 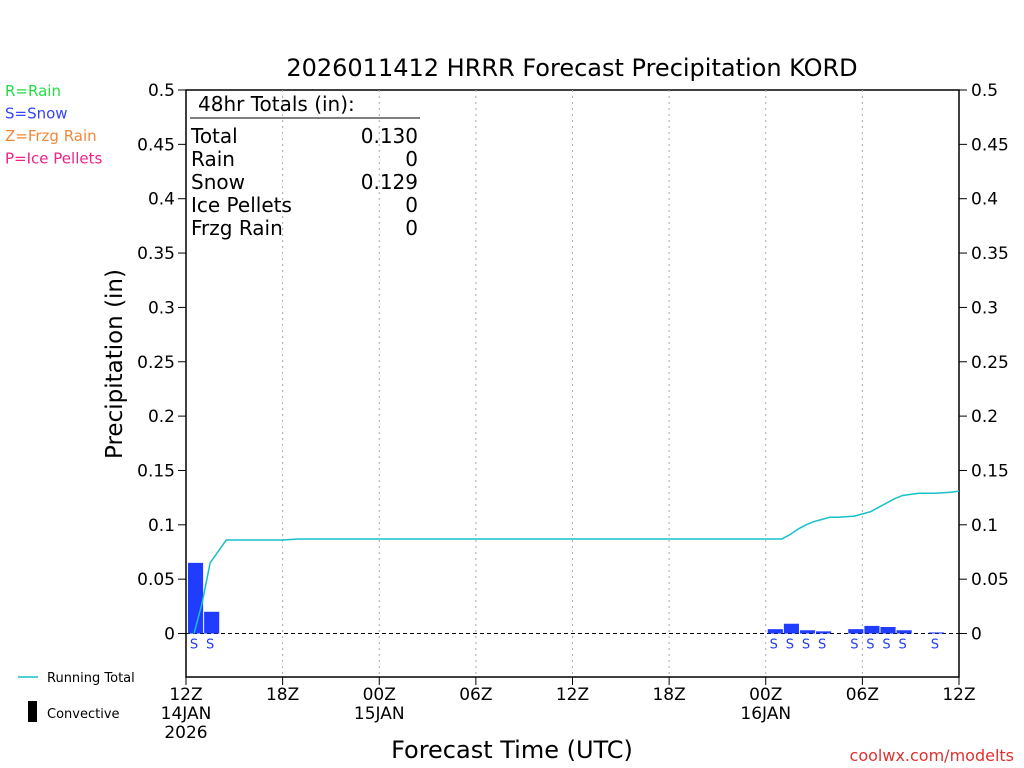 What do you see at coordinates (156, 363) in the screenshot?
I see `y-tick-label: 0.25` at bounding box center [156, 363].